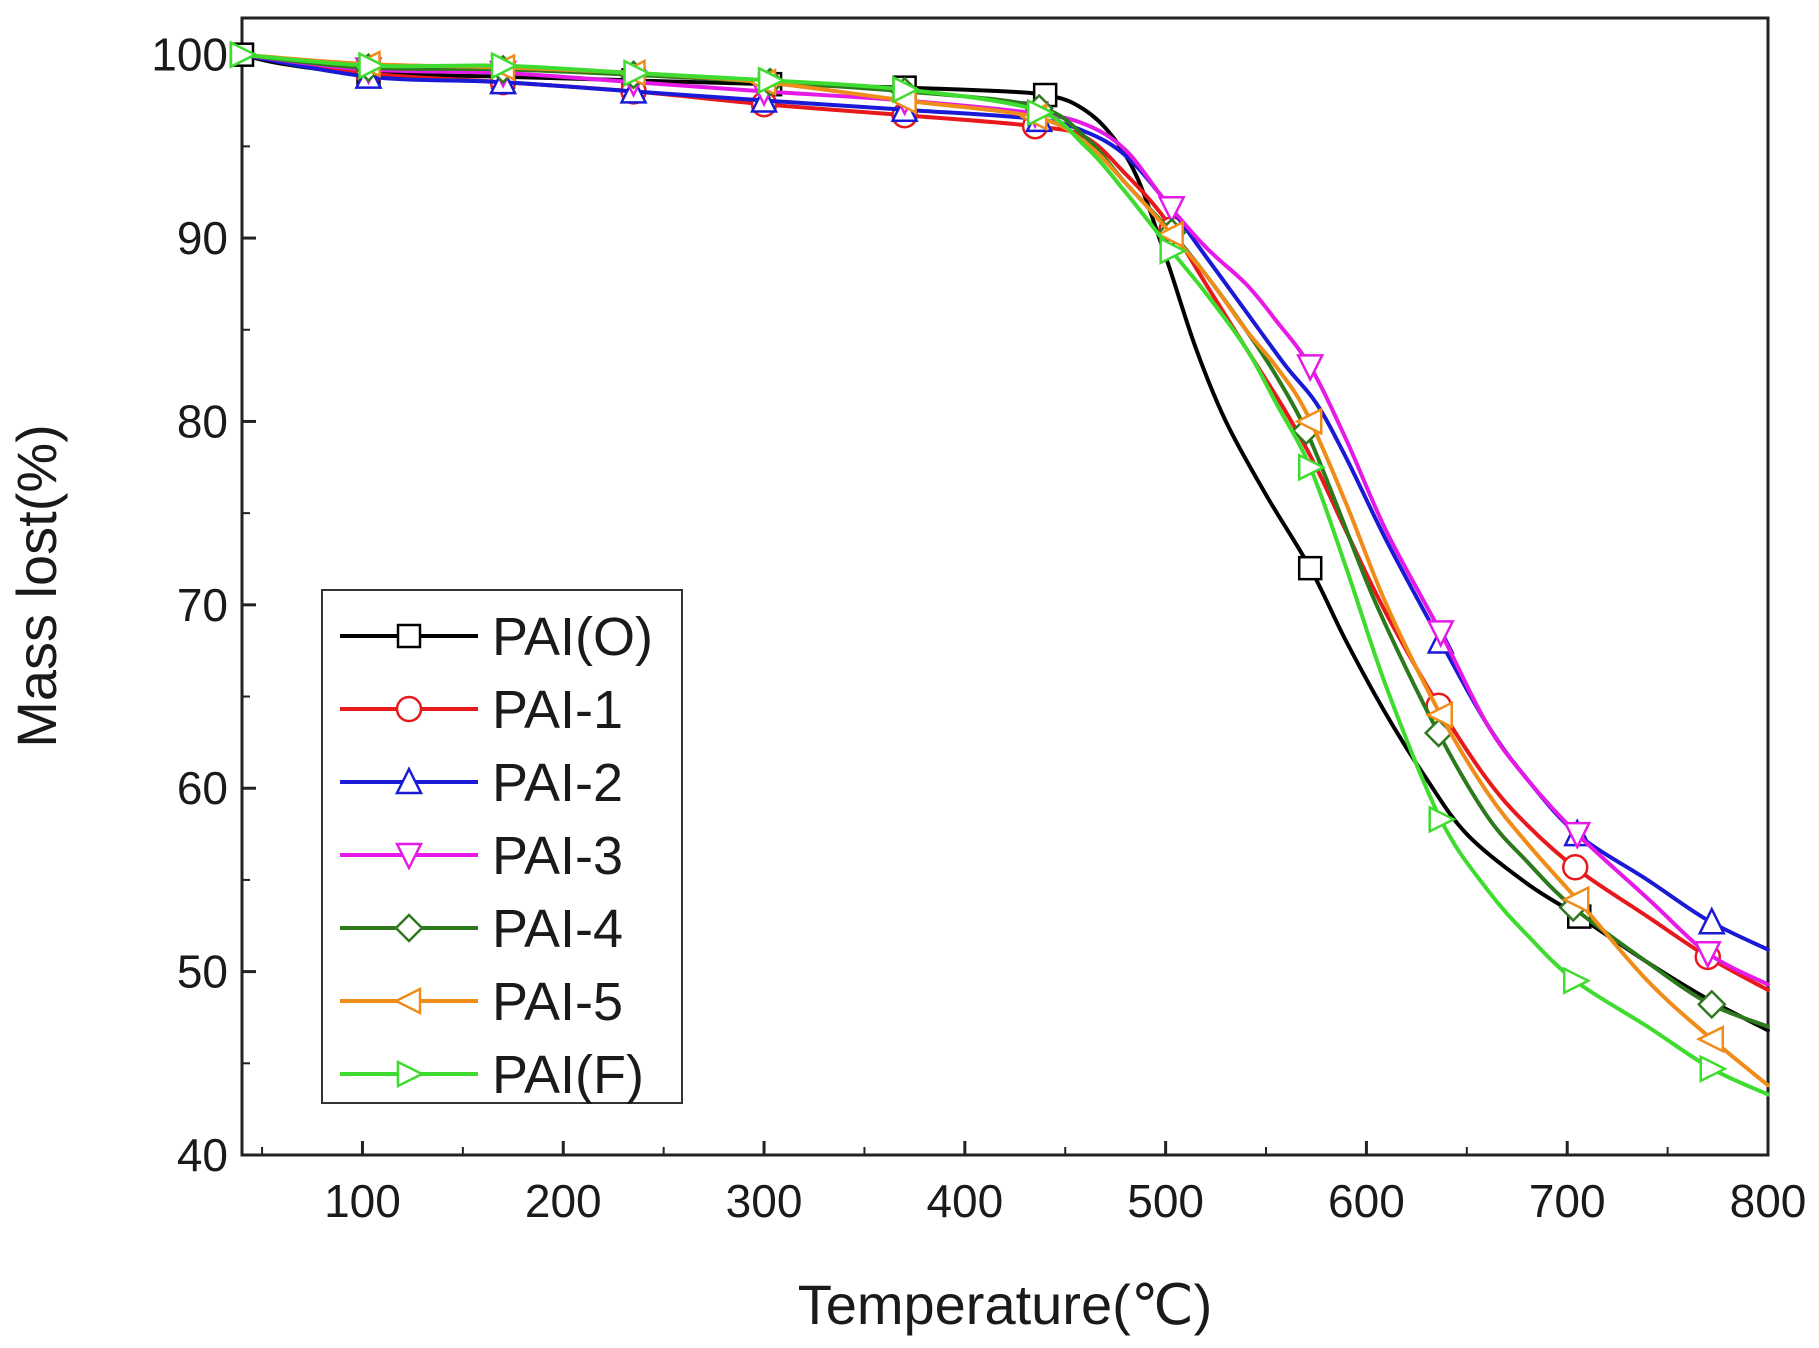 Image resolution: width=1819 pixels, height=1348 pixels. I want to click on legend-label: PAI(O), so click(572, 637).